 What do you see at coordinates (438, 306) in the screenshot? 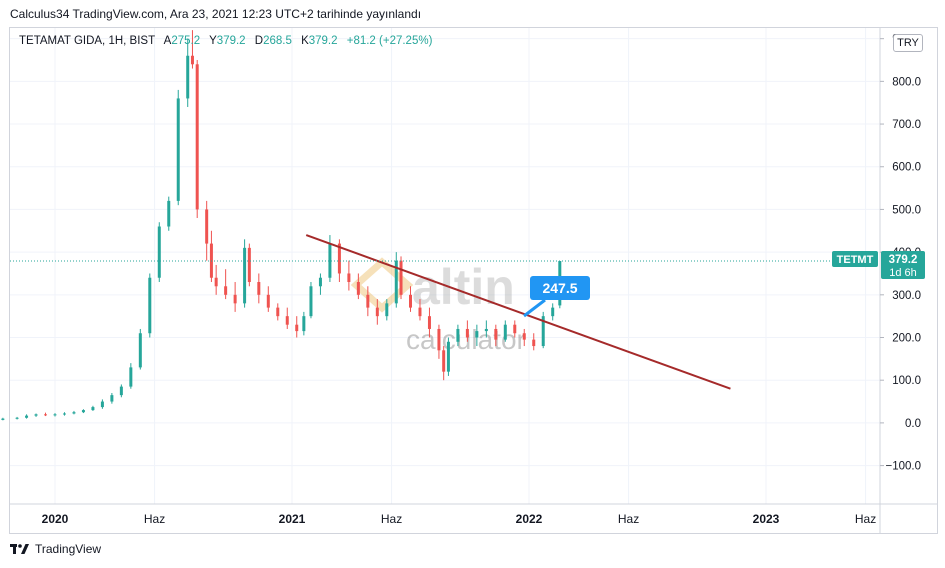
I see `watermark-logo: altin calculator` at bounding box center [438, 306].